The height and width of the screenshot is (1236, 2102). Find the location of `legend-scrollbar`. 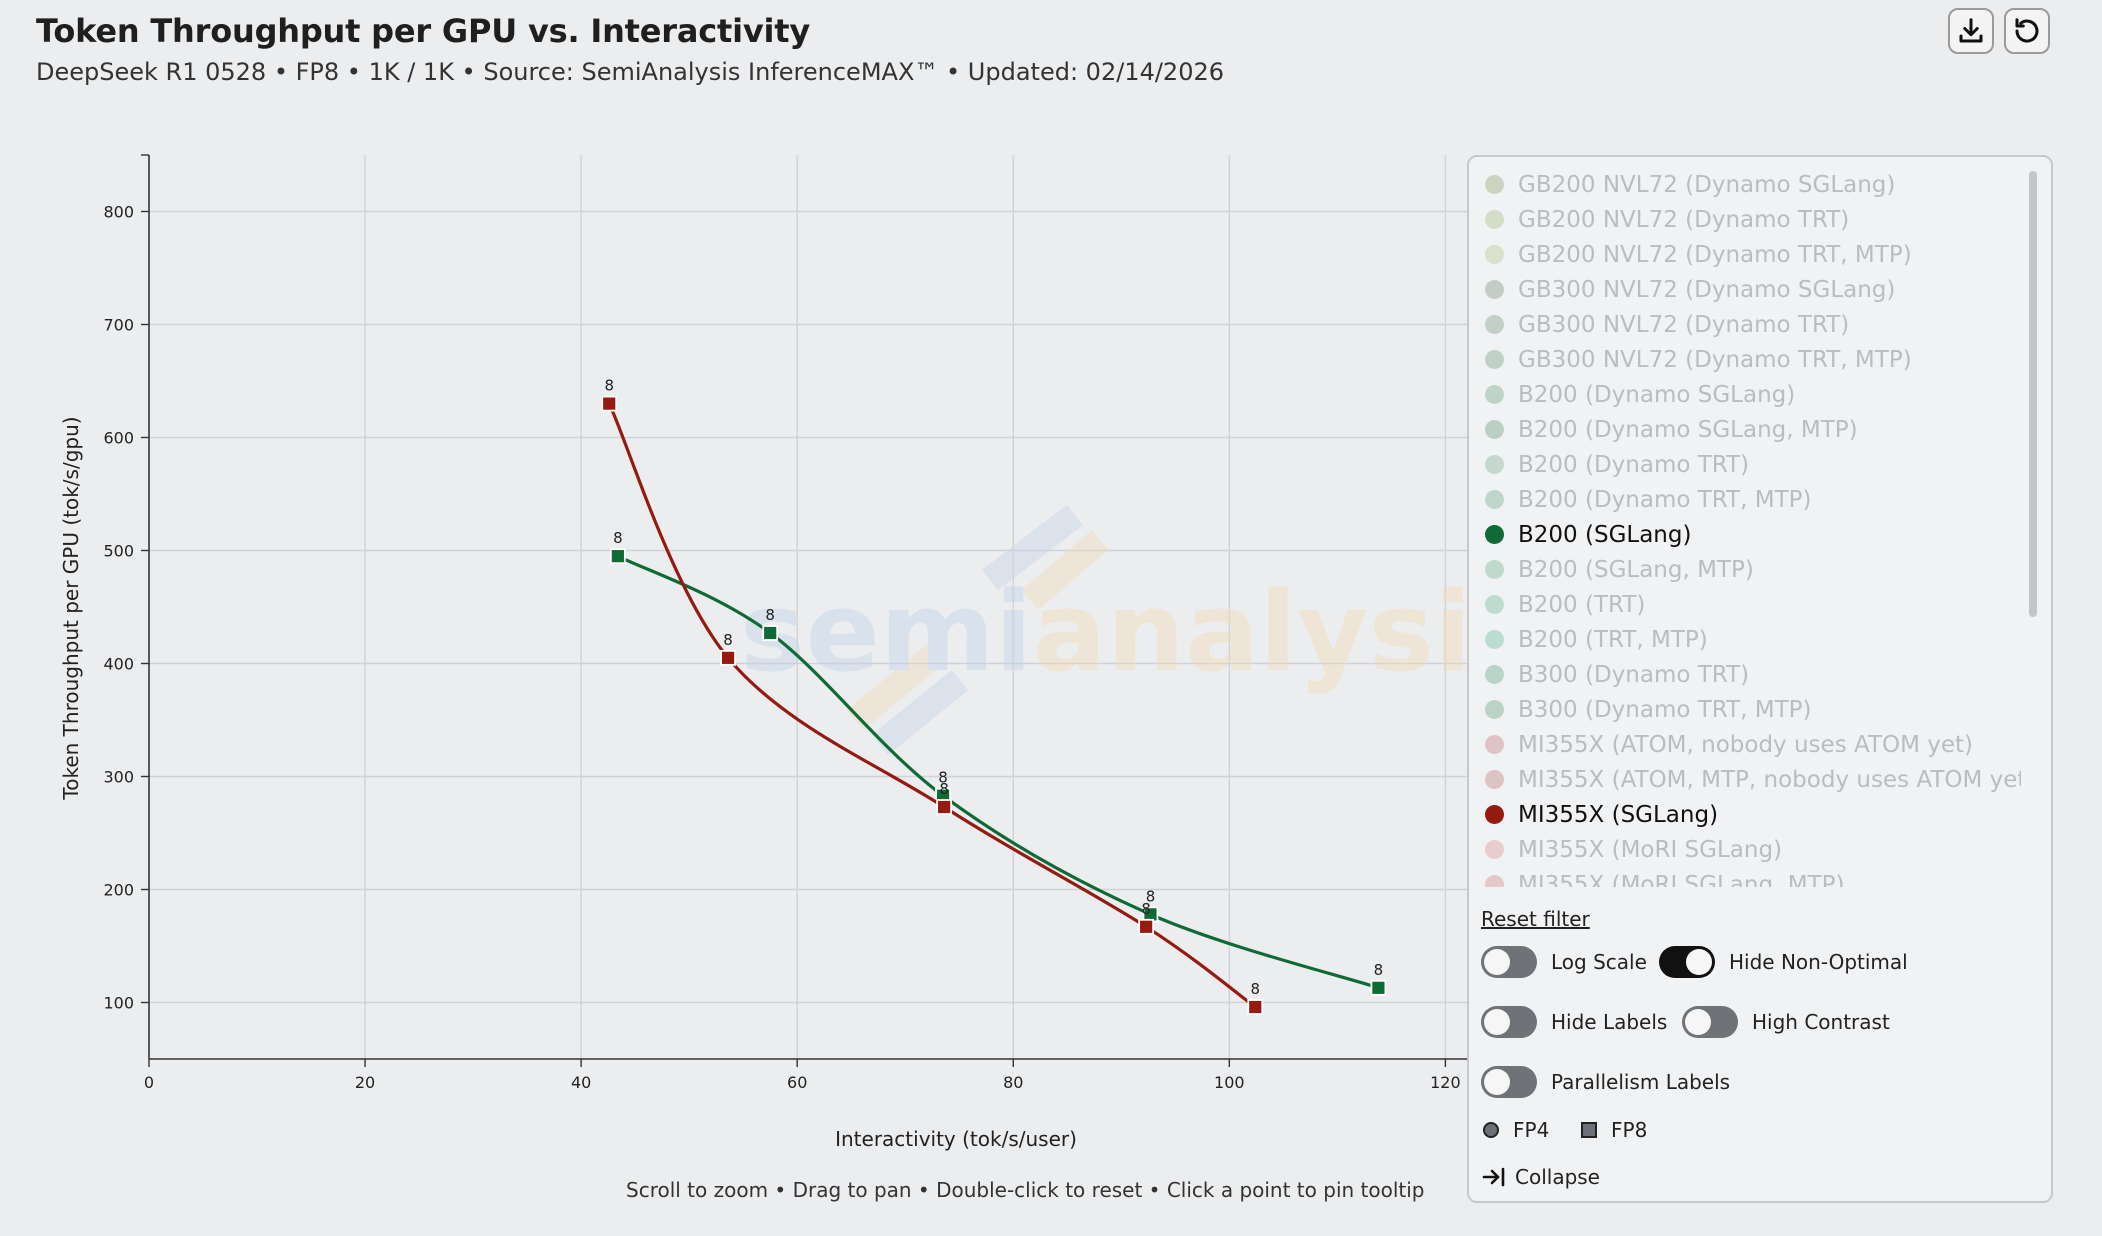

legend-scrollbar is located at coordinates (2033, 521).